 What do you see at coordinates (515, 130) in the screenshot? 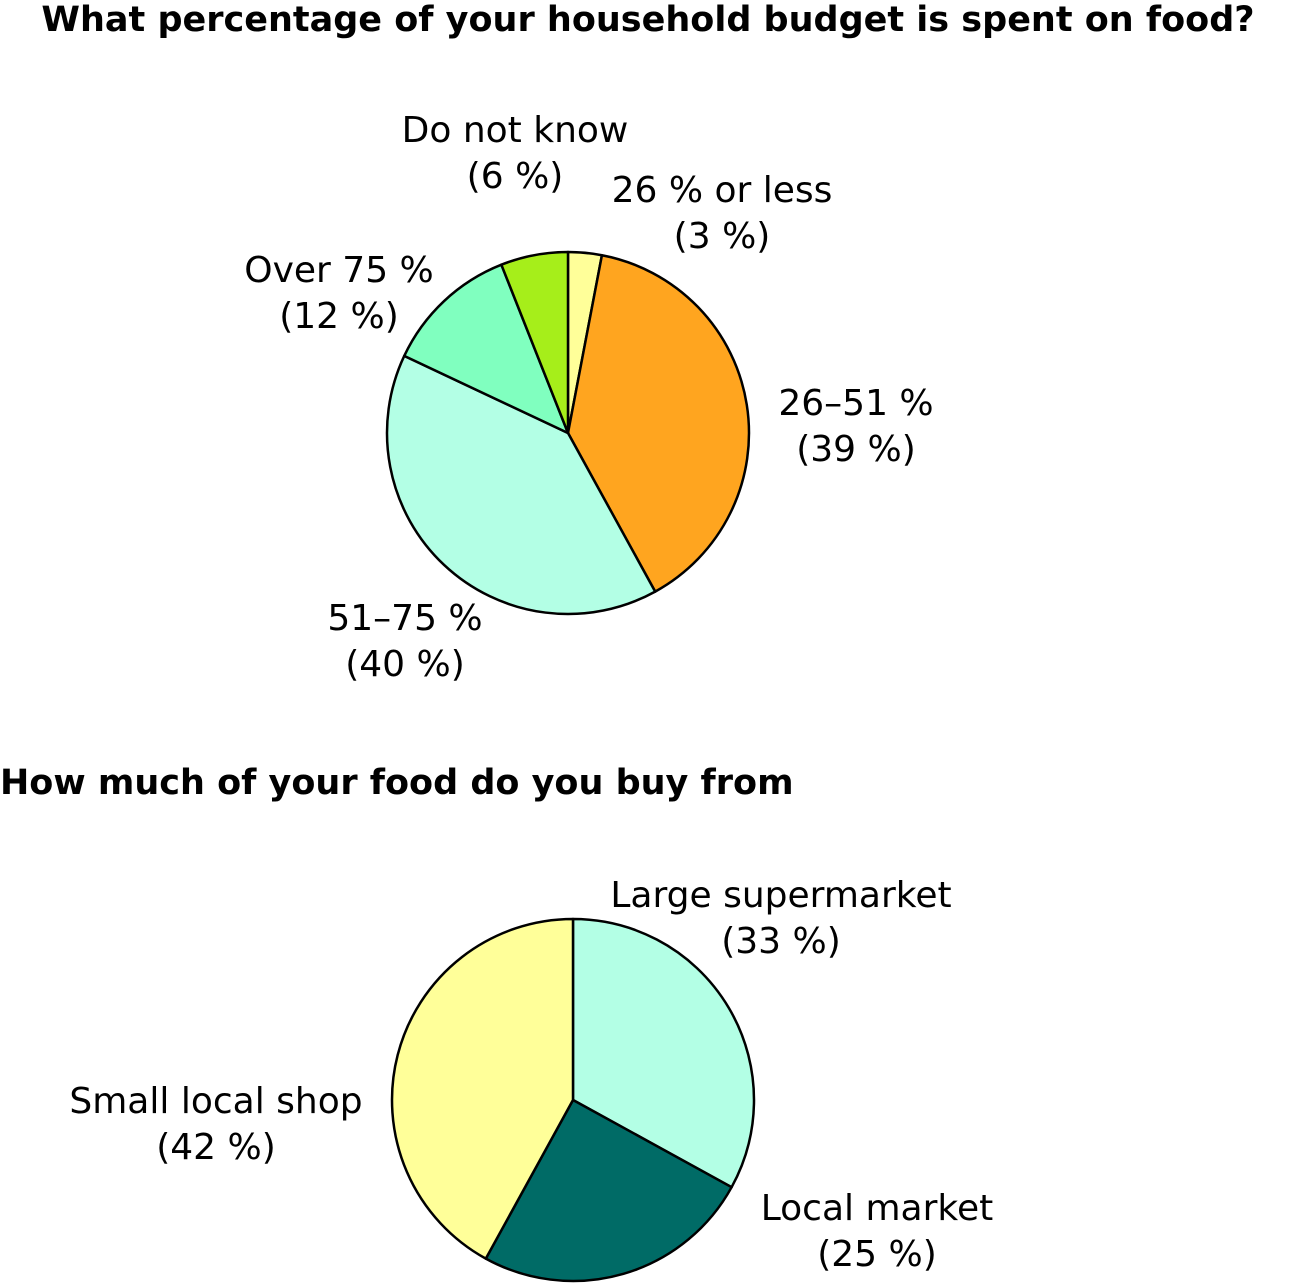
I see `slice-label-name: Do not know` at bounding box center [515, 130].